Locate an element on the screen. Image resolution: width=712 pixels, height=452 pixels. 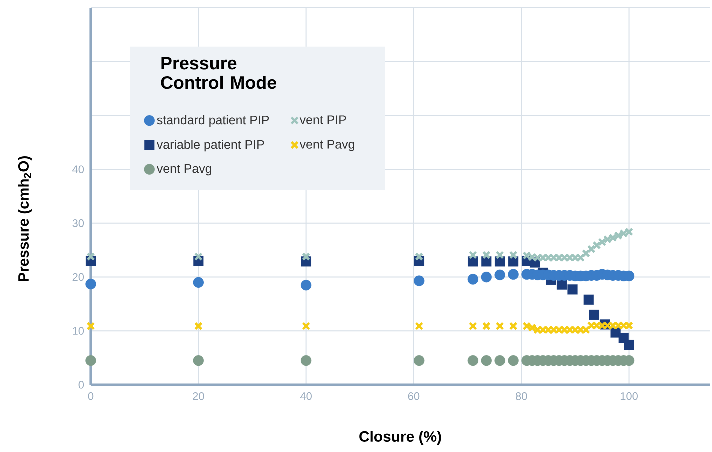
legend-label: variable patient PIP is located at coordinates (210, 146).